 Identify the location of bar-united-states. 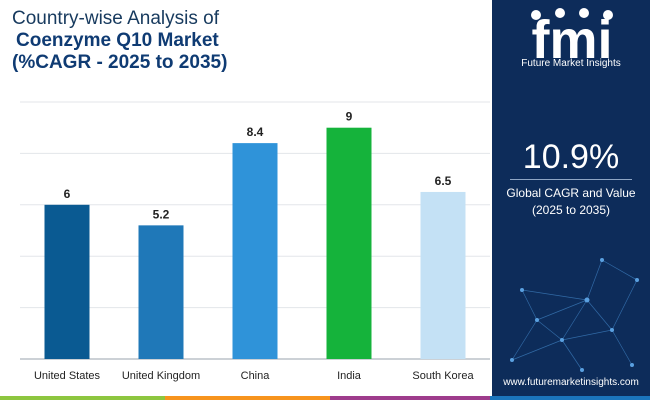
(67, 281).